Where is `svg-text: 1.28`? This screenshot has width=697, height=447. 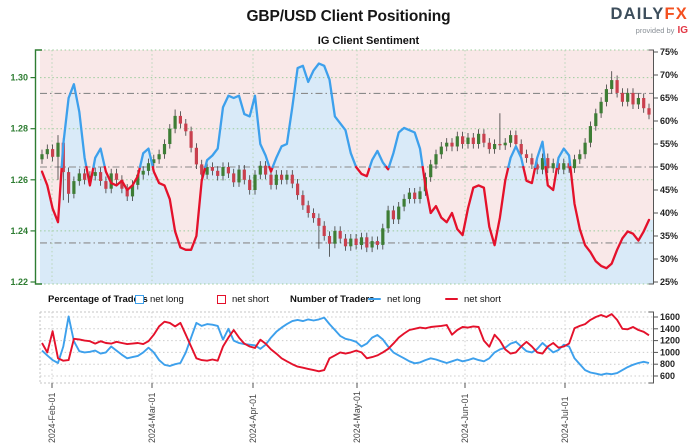
svg-text: 1.28 is located at coordinates (19, 129).